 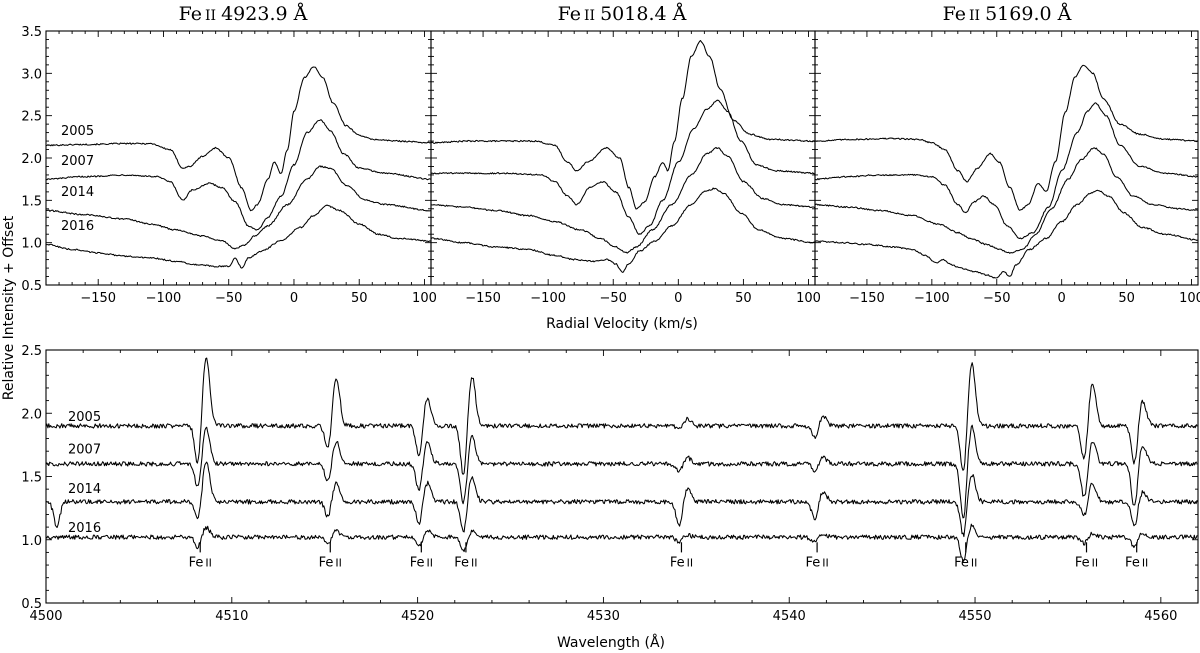 What do you see at coordinates (611, 642) in the screenshot?
I see `x-axis-label: Wavelength (Å)` at bounding box center [611, 642].